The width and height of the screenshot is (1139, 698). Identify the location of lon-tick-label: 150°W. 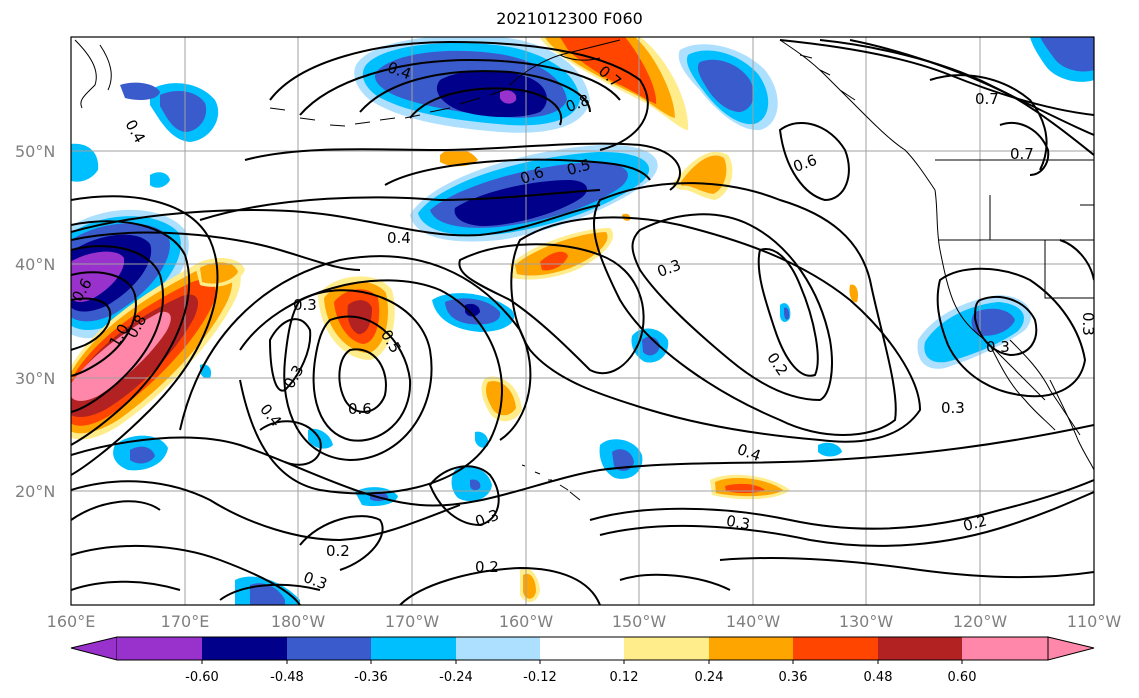
(639, 621).